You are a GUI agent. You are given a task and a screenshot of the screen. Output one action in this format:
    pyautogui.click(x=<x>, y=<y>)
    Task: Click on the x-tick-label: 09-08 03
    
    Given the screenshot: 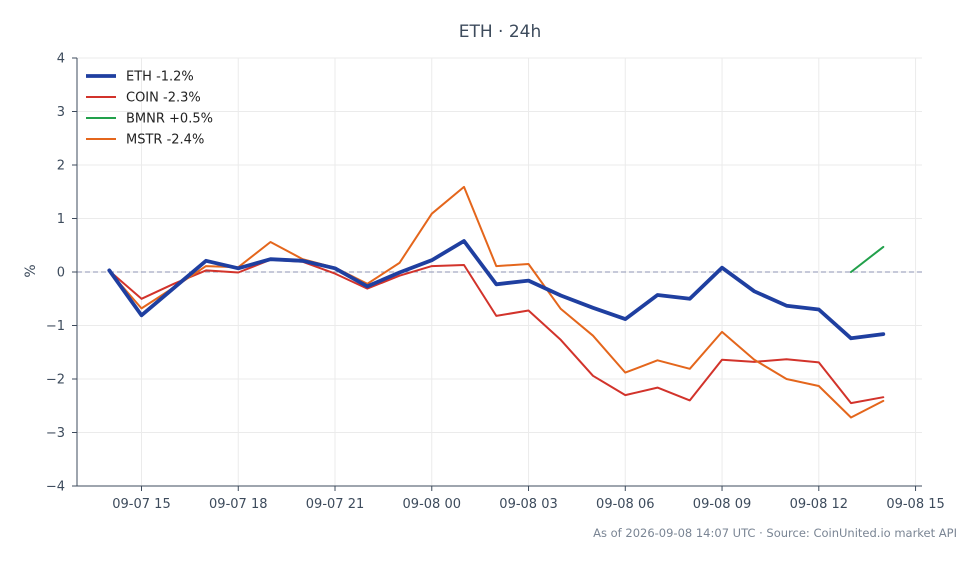 What is the action you would take?
    pyautogui.click(x=528, y=504)
    